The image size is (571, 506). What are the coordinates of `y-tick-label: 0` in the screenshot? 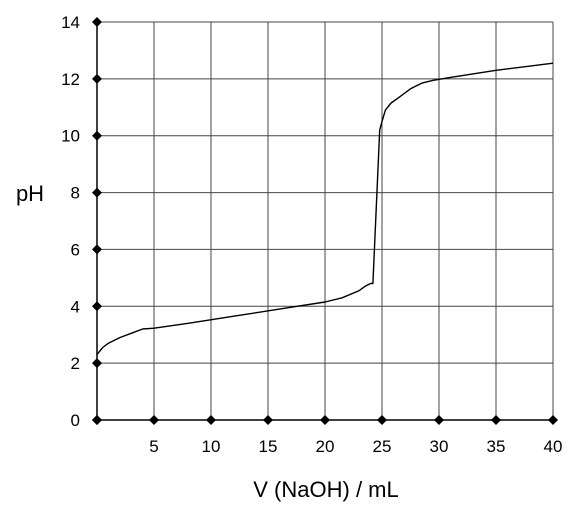 It's located at (75, 420).